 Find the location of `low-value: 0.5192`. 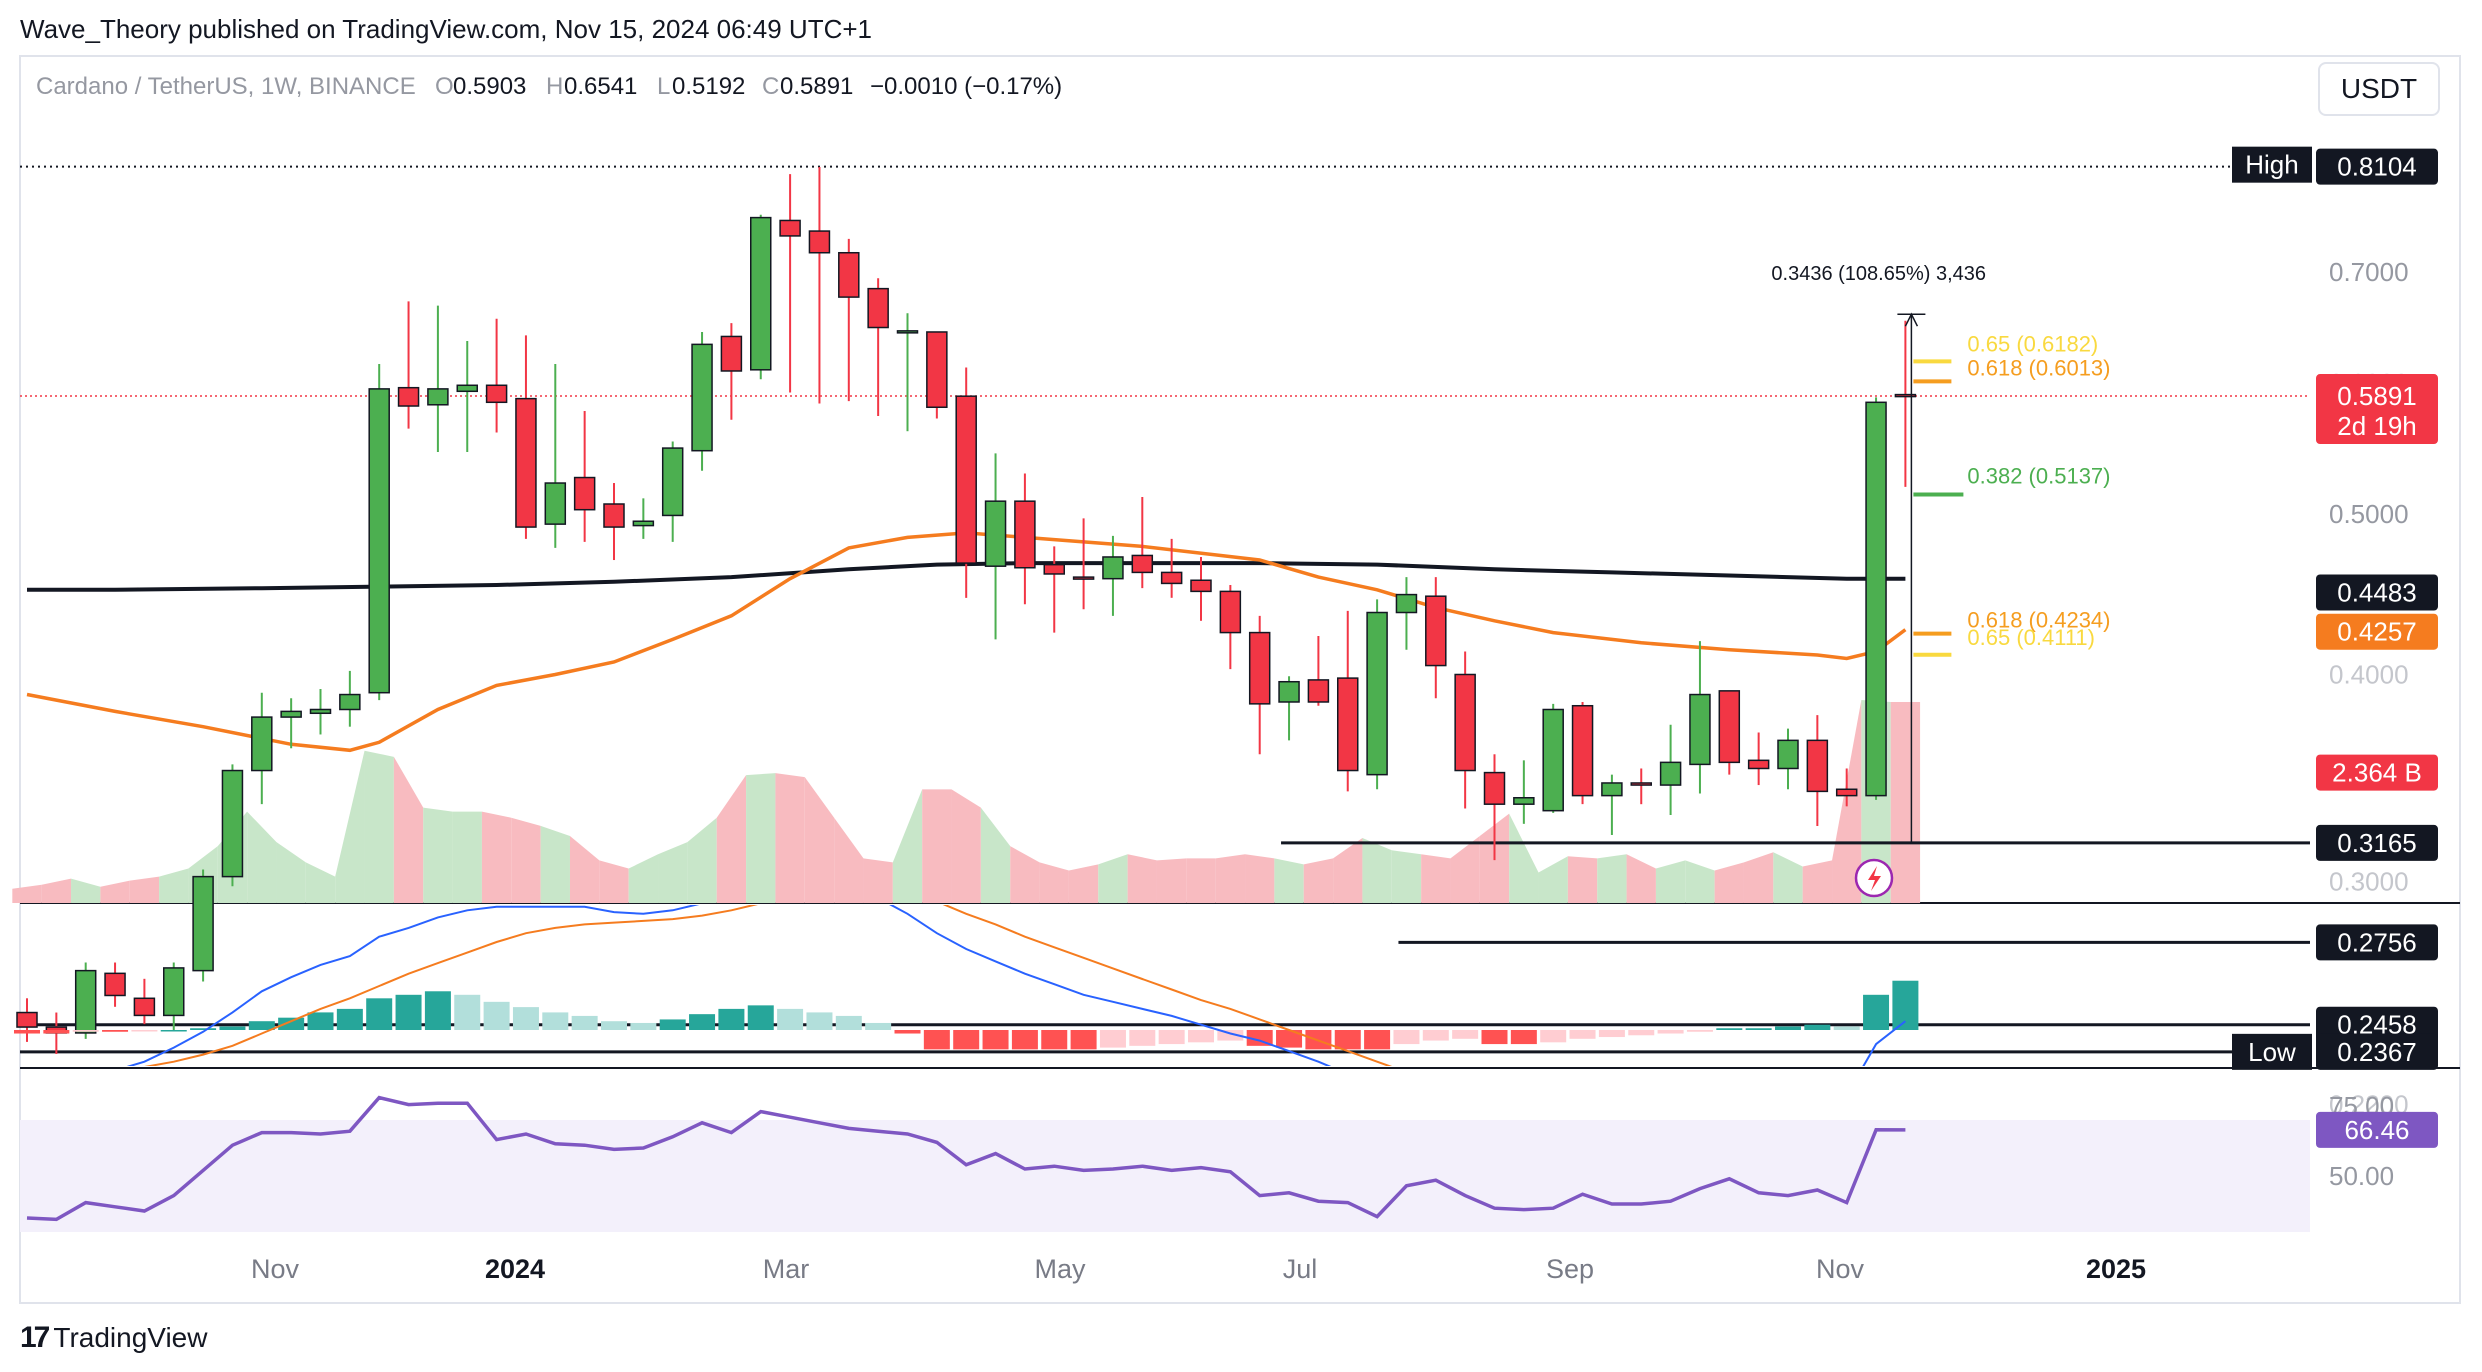

low-value: 0.5192 is located at coordinates (708, 86).